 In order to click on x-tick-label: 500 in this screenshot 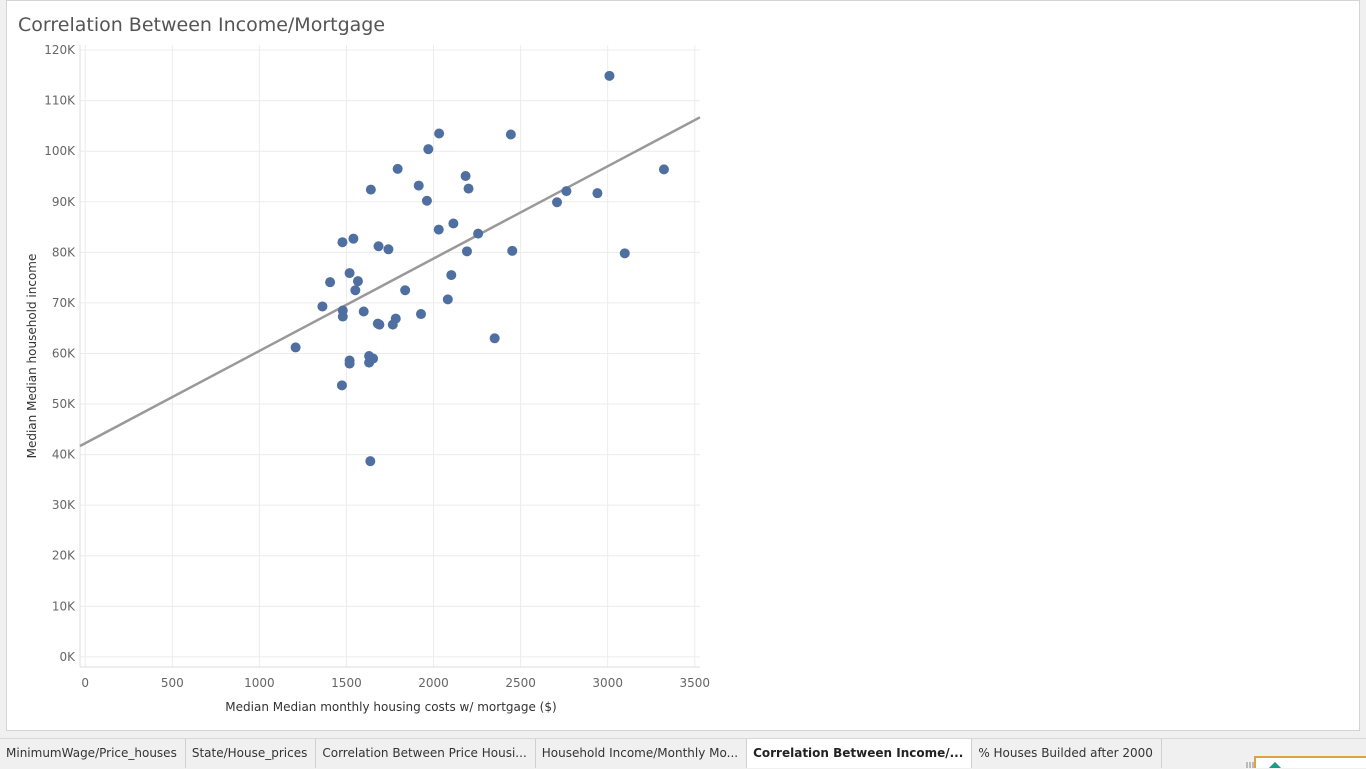, I will do `click(172, 683)`.